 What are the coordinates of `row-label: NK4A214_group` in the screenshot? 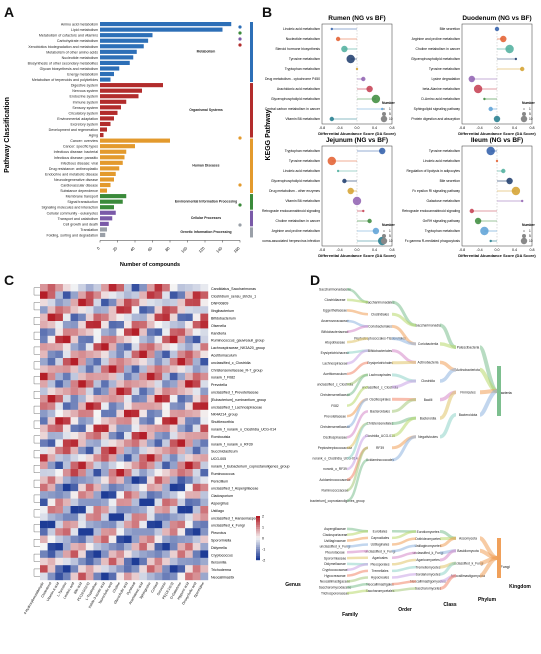 It's located at (224, 415).